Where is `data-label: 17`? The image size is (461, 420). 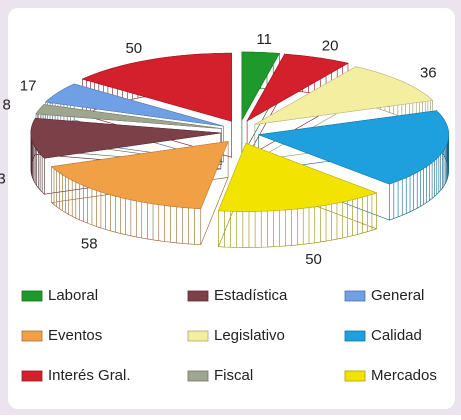
data-label: 17 is located at coordinates (28, 86).